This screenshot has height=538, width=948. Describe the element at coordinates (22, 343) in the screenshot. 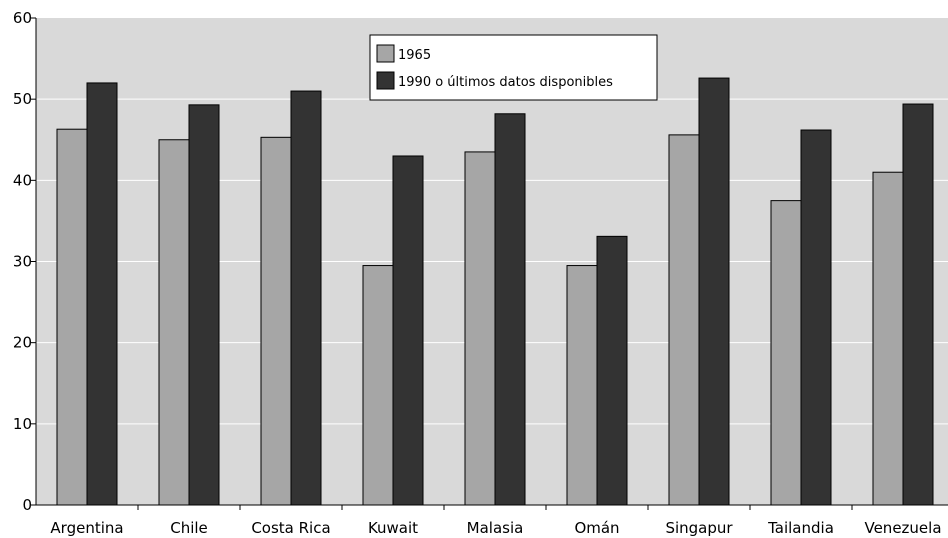

I see `y-tick-label: 20` at that location.